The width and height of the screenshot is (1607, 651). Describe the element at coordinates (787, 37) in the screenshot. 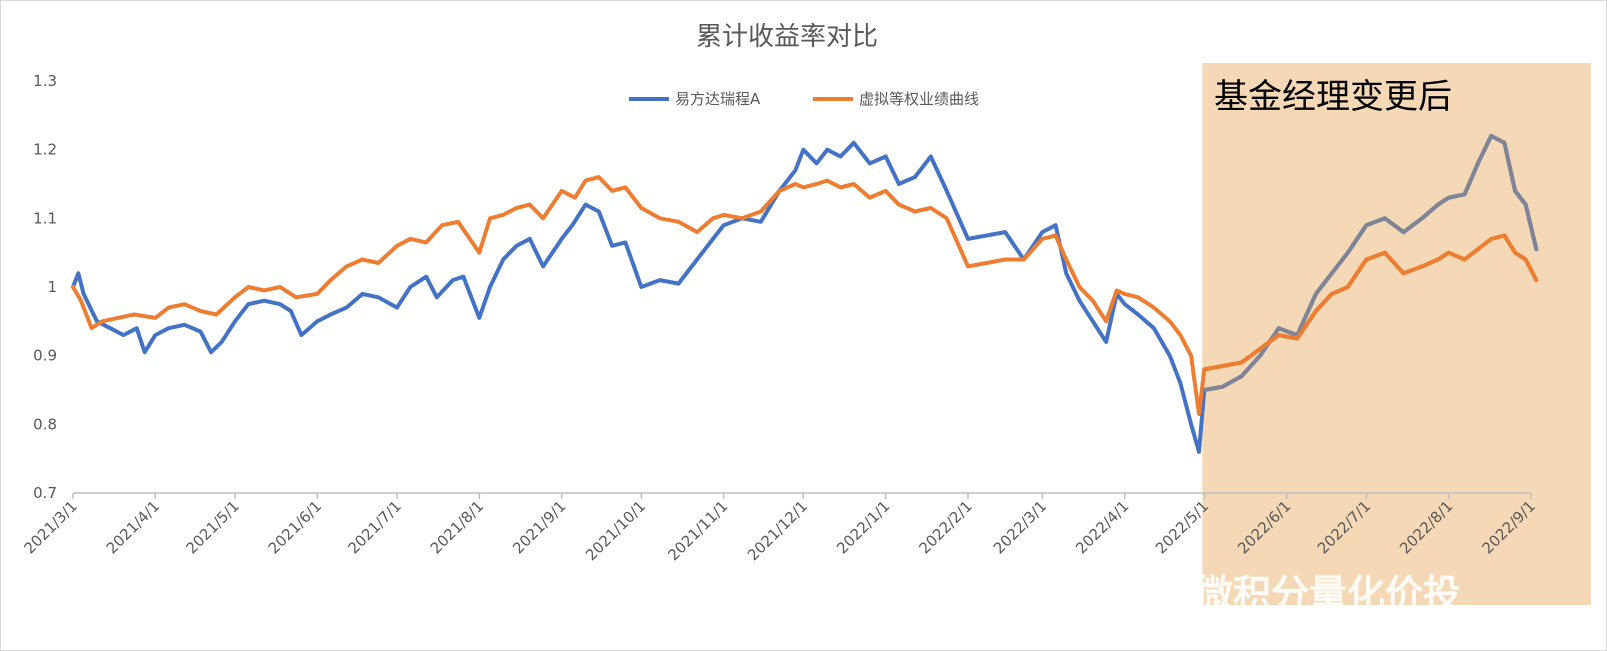

I see `chart-title: 累计收益率对比` at that location.